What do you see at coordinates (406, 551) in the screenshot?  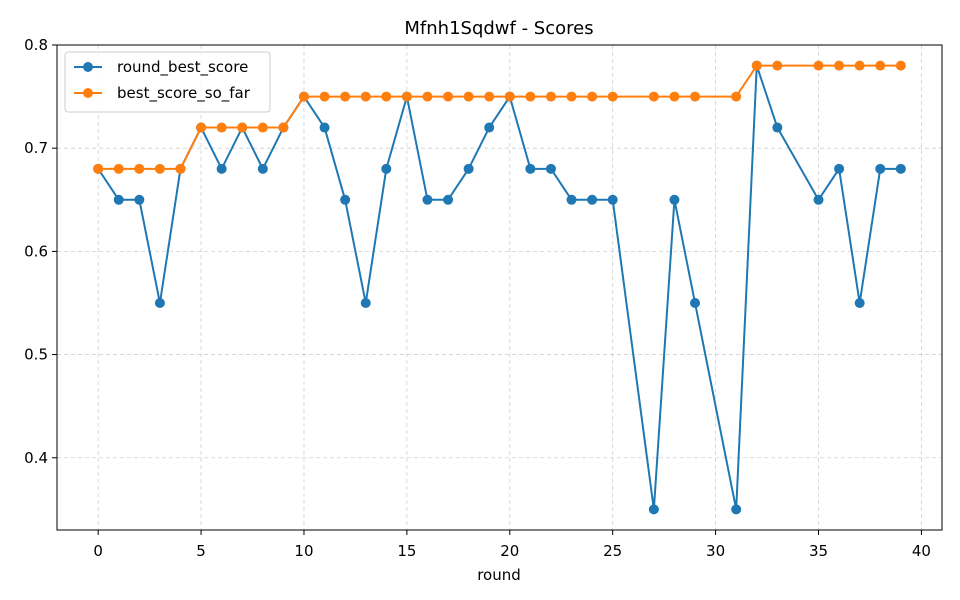 I see `x-tick-label: 15` at bounding box center [406, 551].